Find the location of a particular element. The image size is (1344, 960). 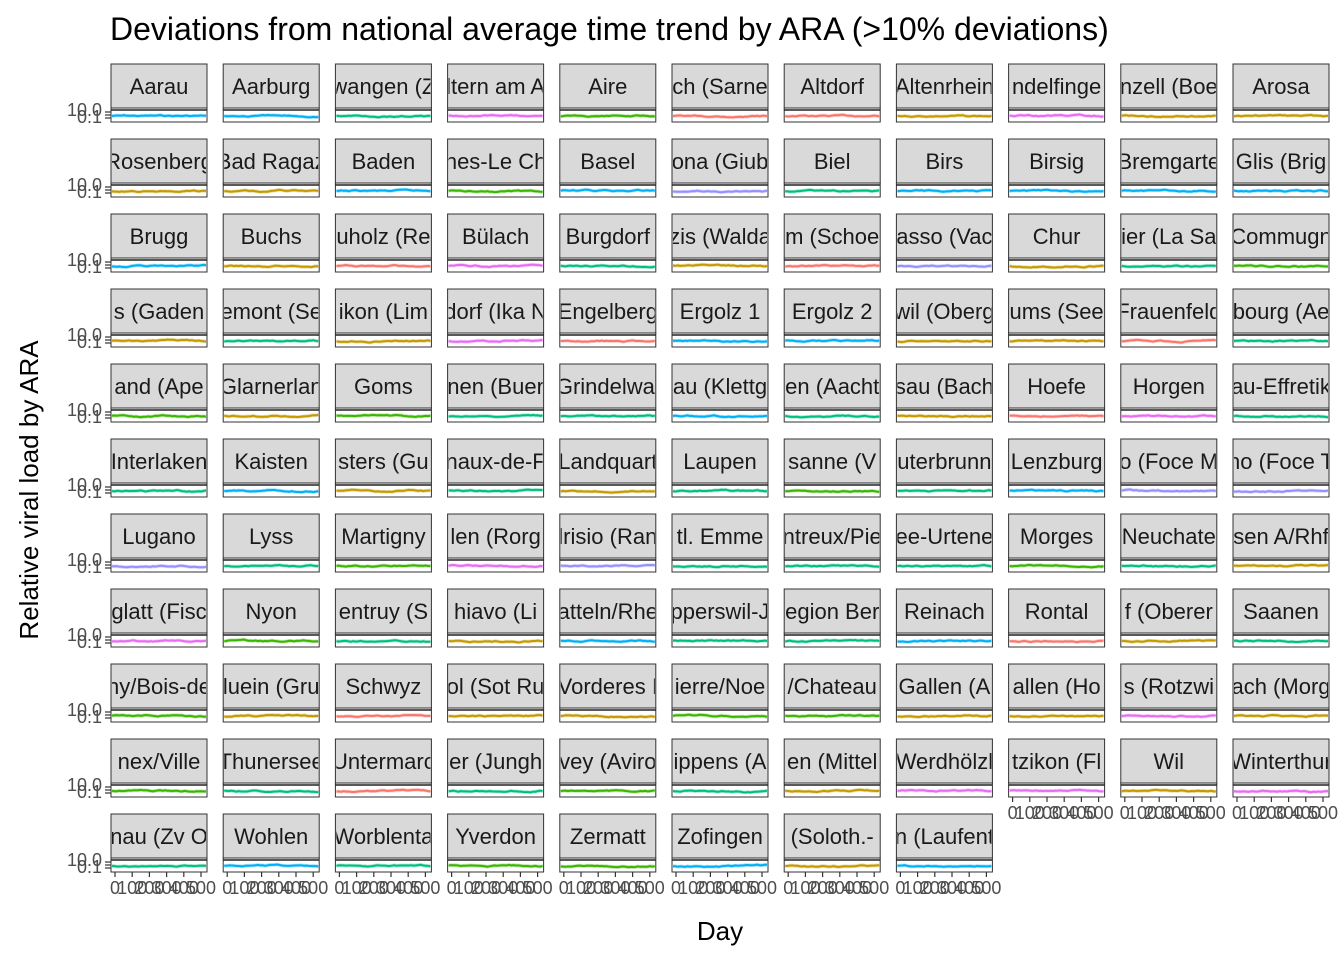

facet-panel: Aire is located at coordinates (608, 93).